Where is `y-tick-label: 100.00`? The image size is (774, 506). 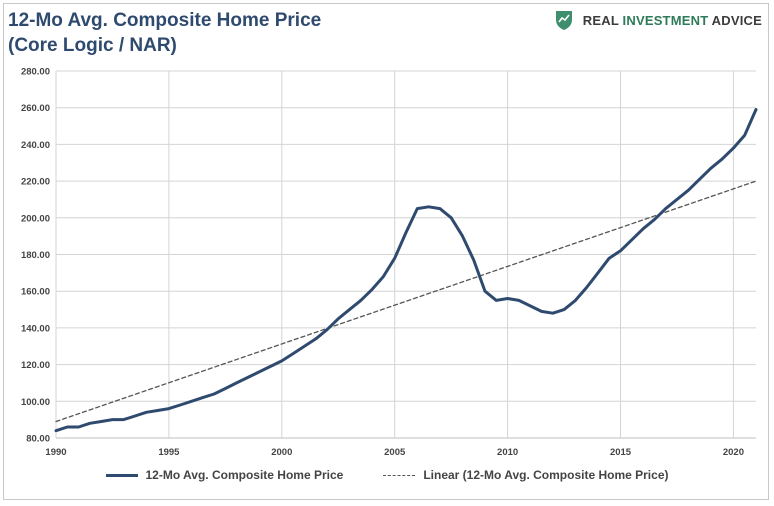
y-tick-label: 100.00 is located at coordinates (35, 402).